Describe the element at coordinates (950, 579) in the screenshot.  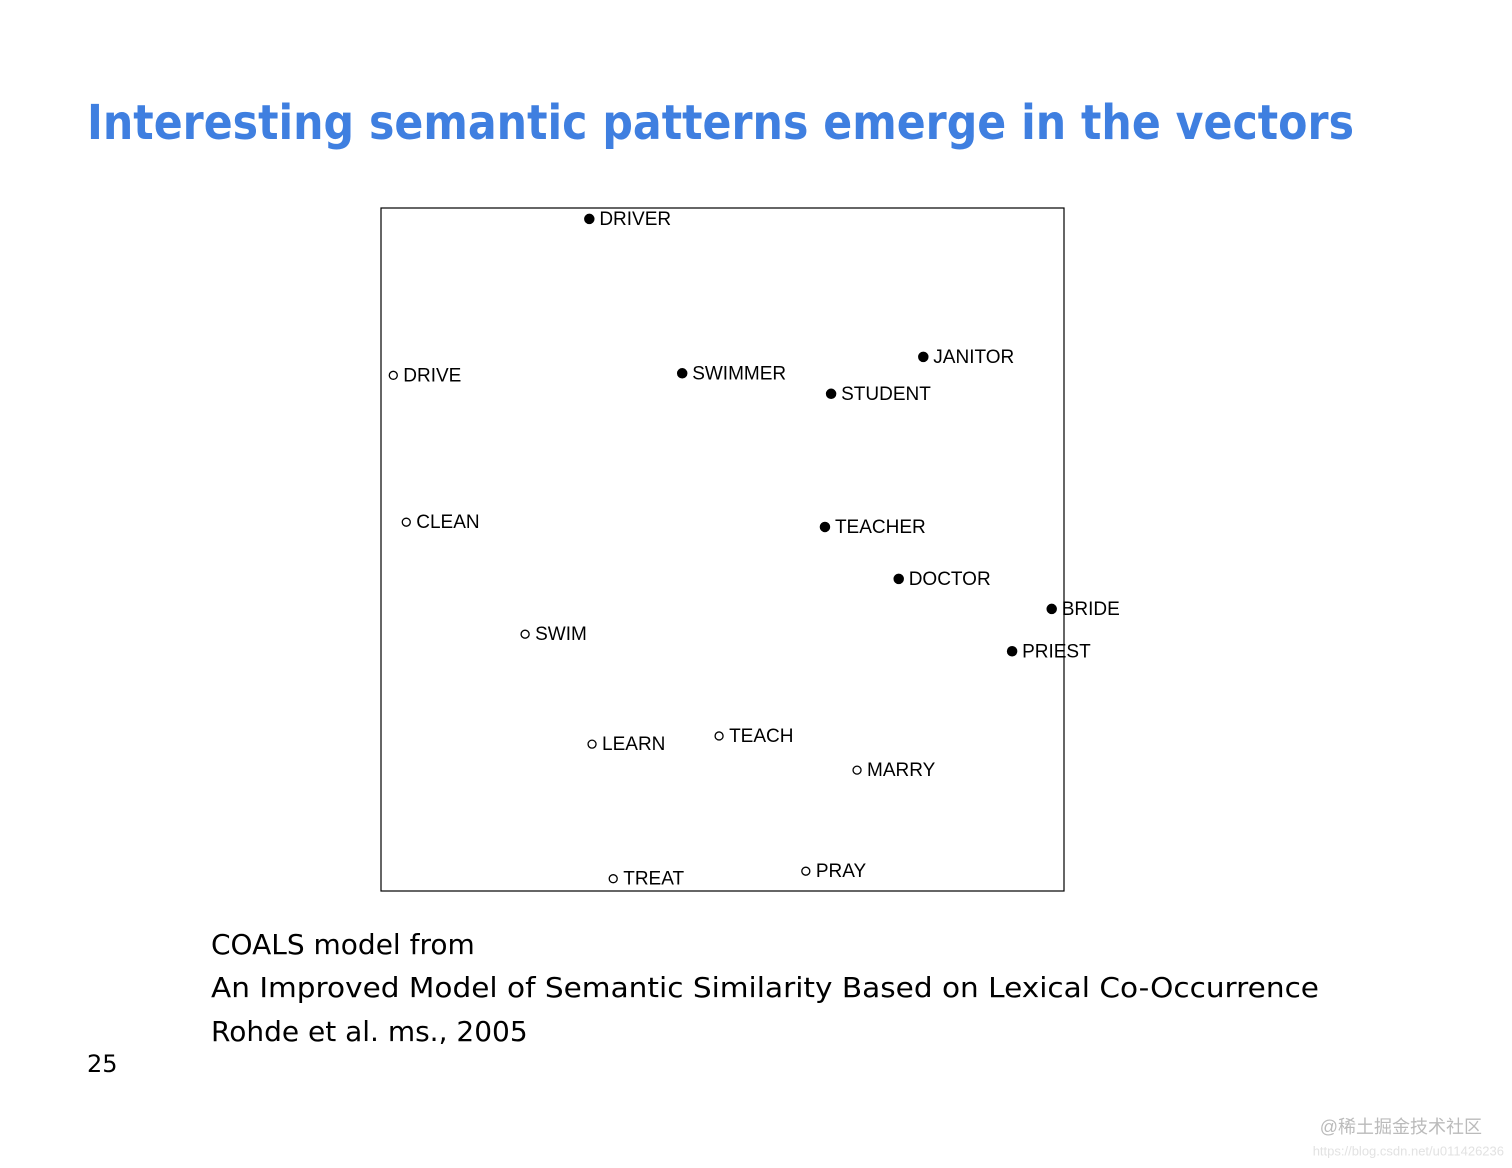
I see `point-label: DOCTOR` at that location.